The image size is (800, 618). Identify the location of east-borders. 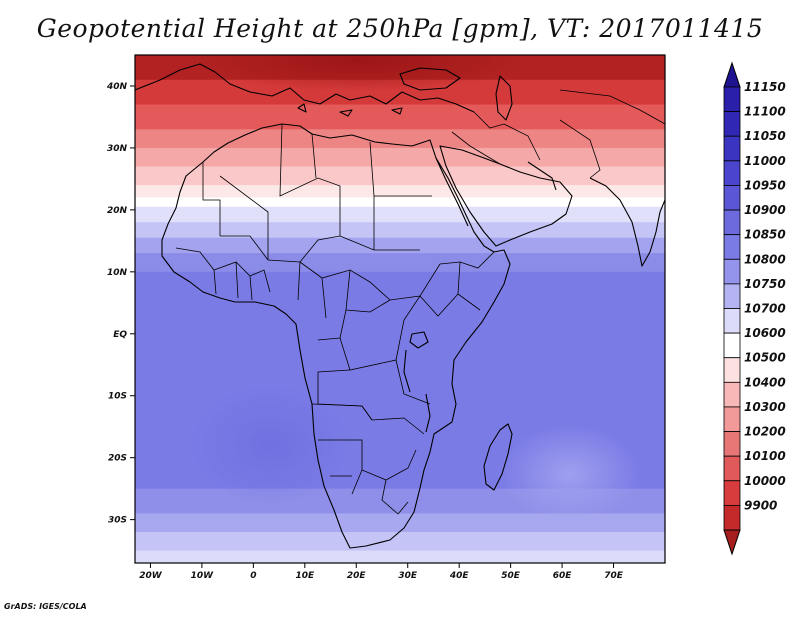
(457, 284).